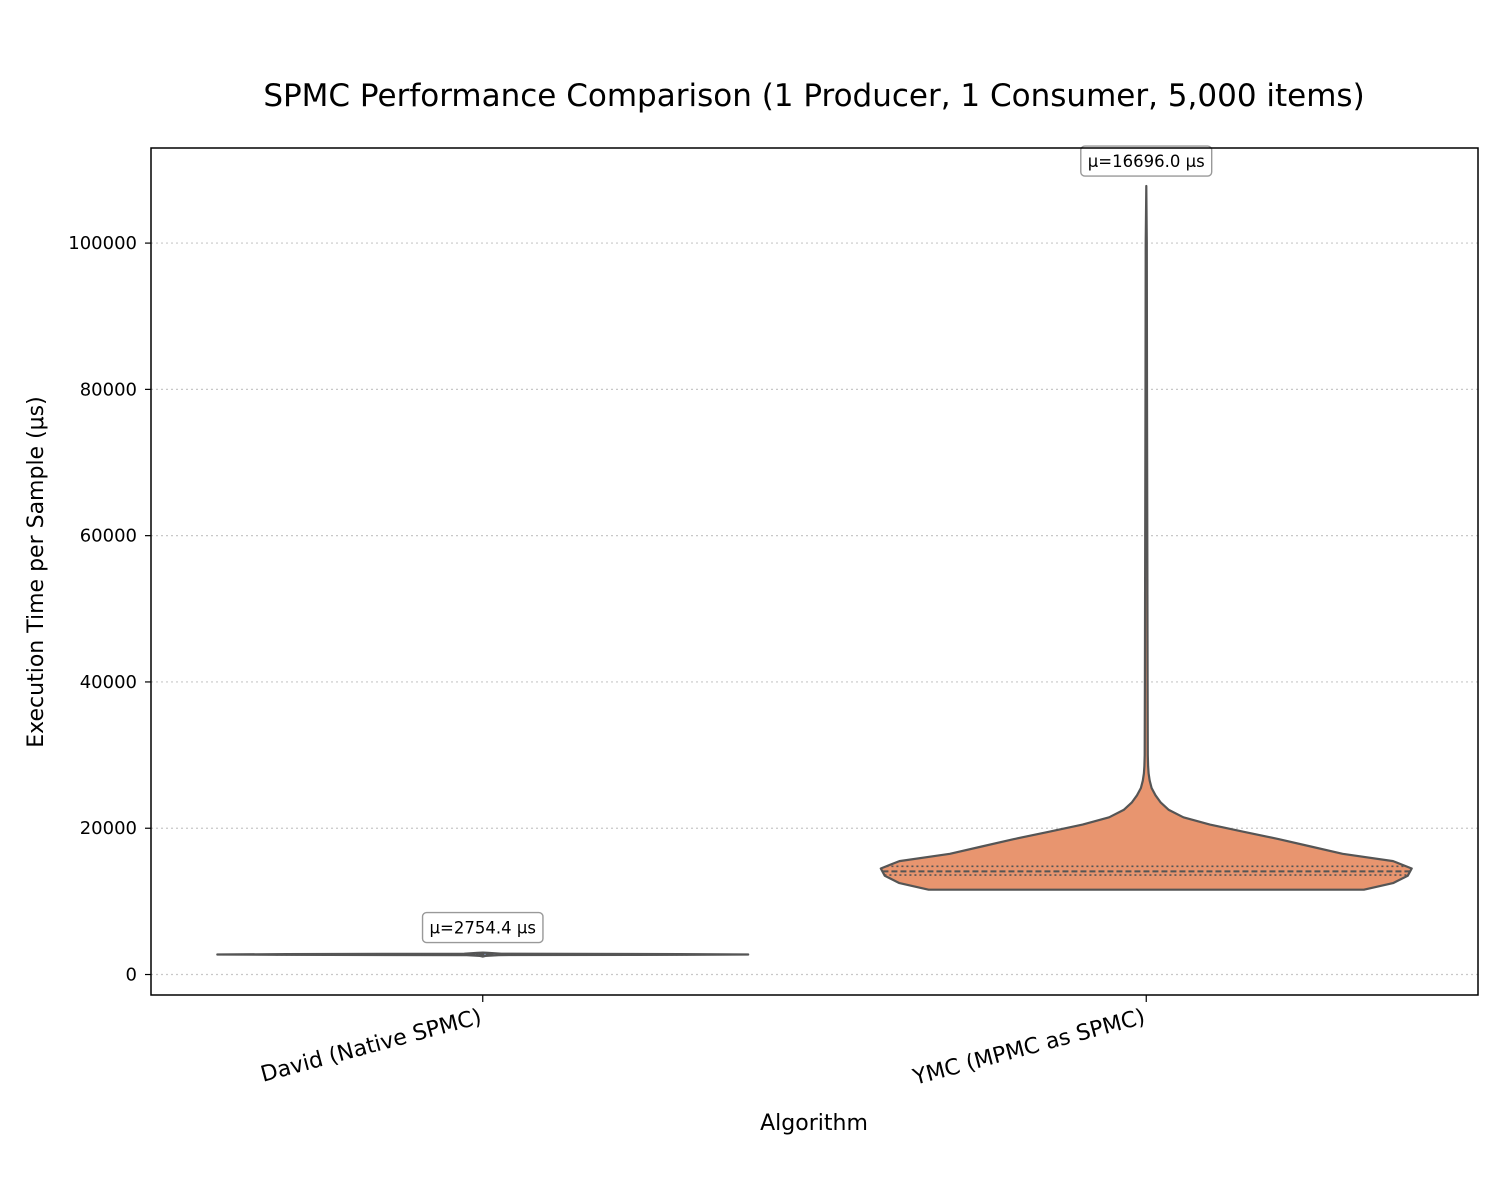 This screenshot has width=1500, height=1200. I want to click on y-tick-label: 80000, so click(108, 389).